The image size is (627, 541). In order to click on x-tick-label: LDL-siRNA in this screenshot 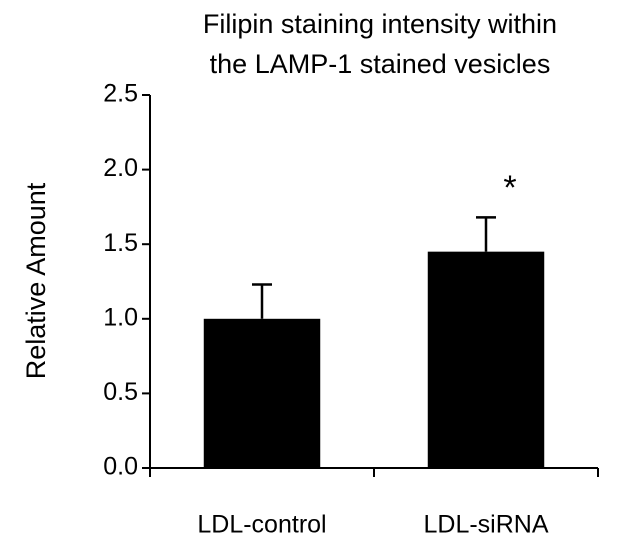, I will do `click(485, 525)`.